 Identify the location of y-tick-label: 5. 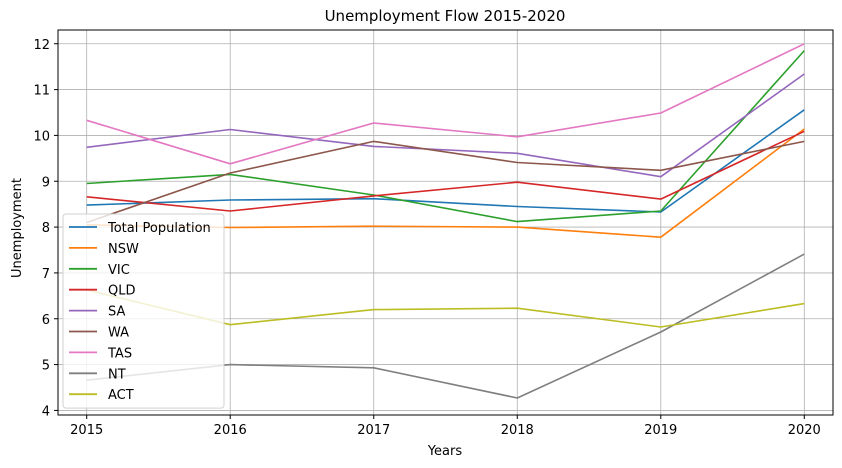
(46, 366).